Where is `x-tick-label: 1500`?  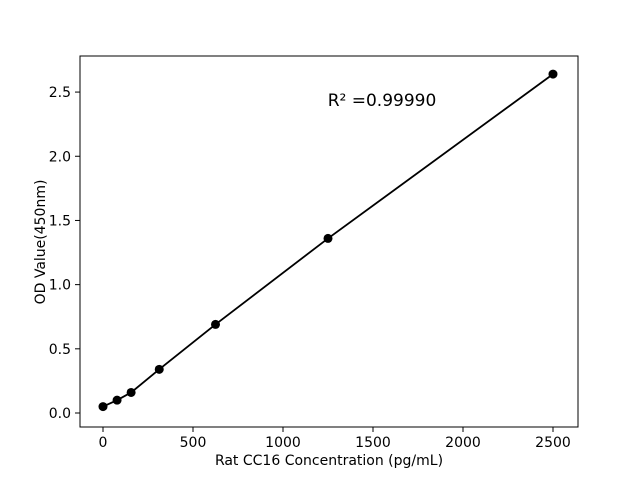 x-tick-label: 1500 is located at coordinates (373, 443).